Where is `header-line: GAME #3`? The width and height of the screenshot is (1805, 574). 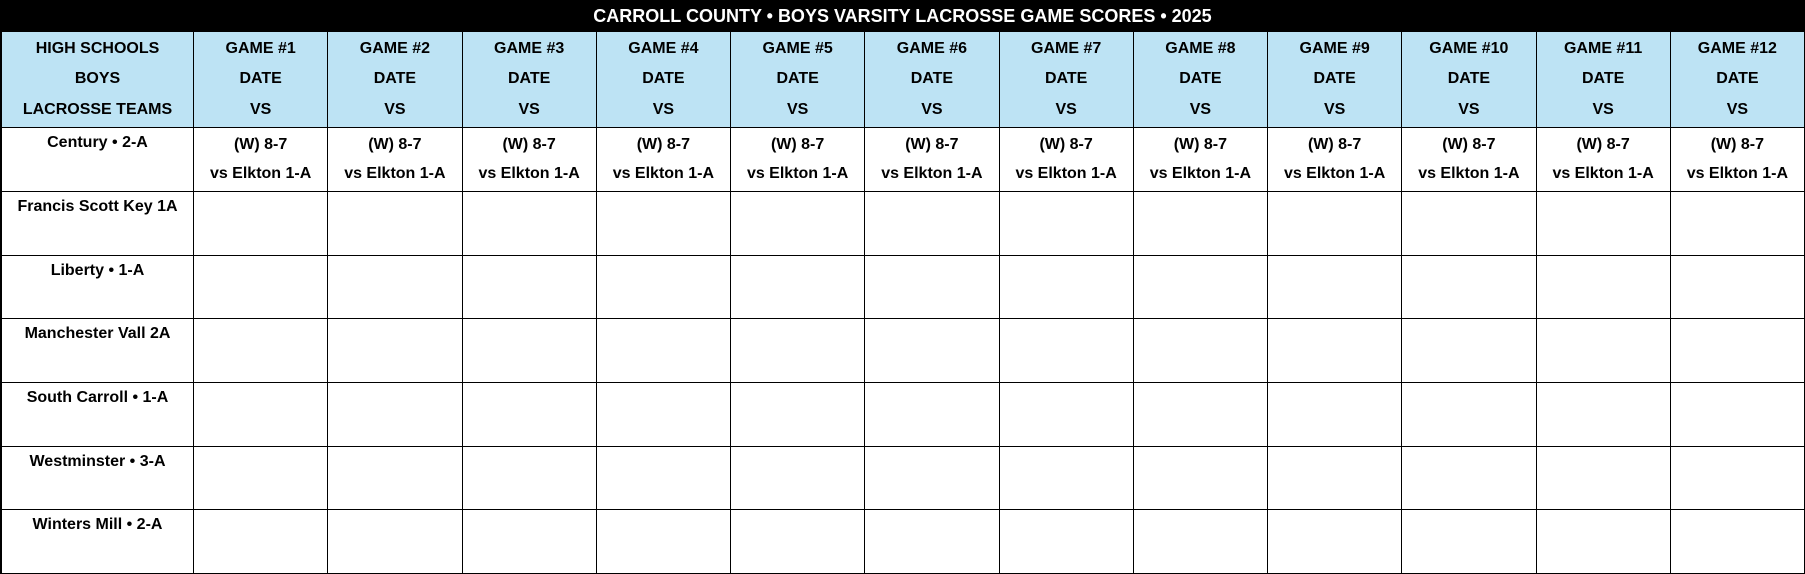
header-line: GAME #3 is located at coordinates (529, 49).